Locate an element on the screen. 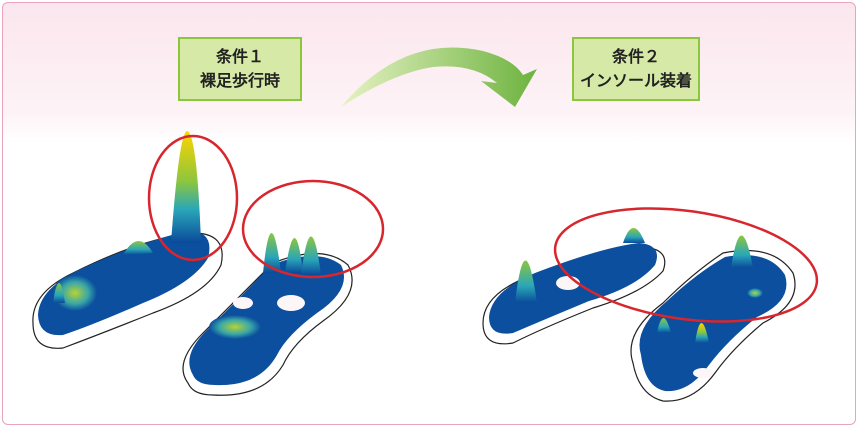  condition-box: 条件１ 裸足歩行時 is located at coordinates (240, 69).